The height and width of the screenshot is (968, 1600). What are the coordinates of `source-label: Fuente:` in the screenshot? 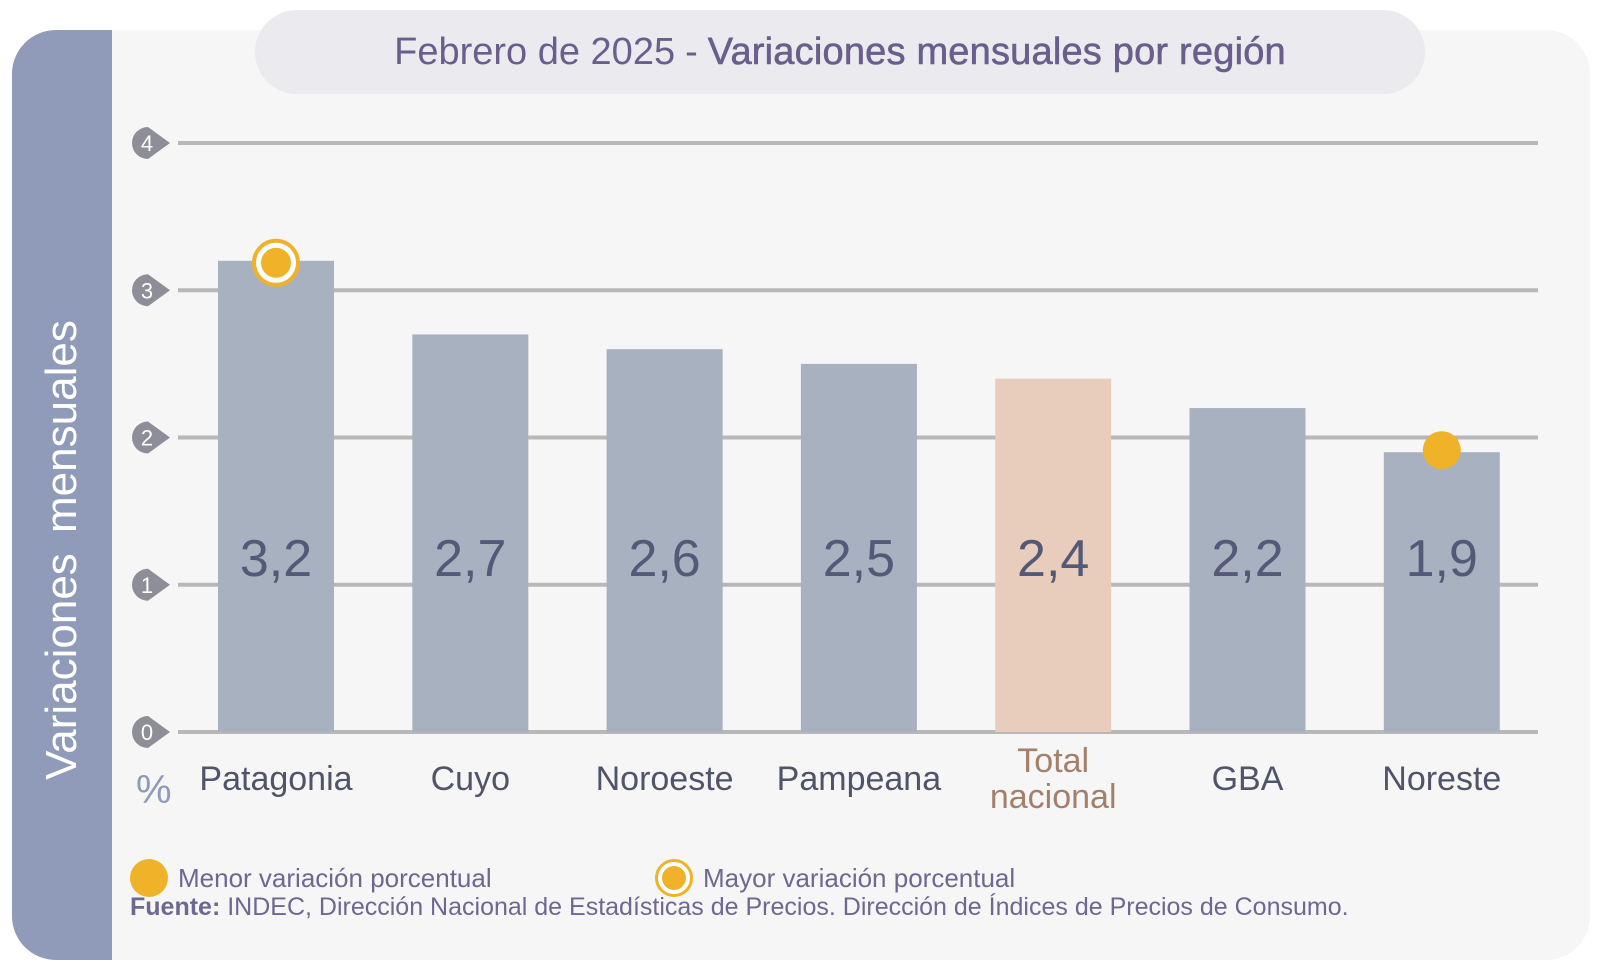 It's located at (175, 907).